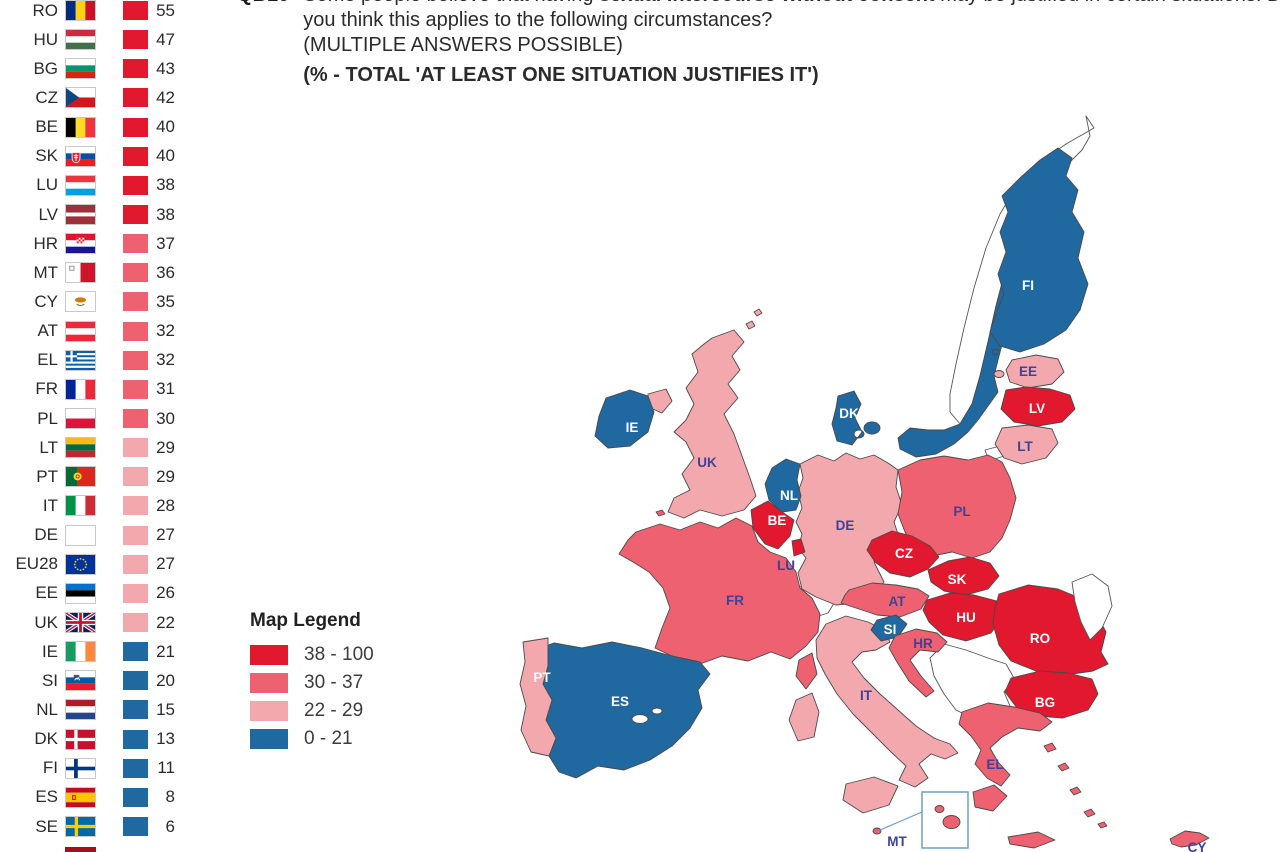 The image size is (1280, 852). I want to click on ranking-row: AT 32, so click(91, 331).